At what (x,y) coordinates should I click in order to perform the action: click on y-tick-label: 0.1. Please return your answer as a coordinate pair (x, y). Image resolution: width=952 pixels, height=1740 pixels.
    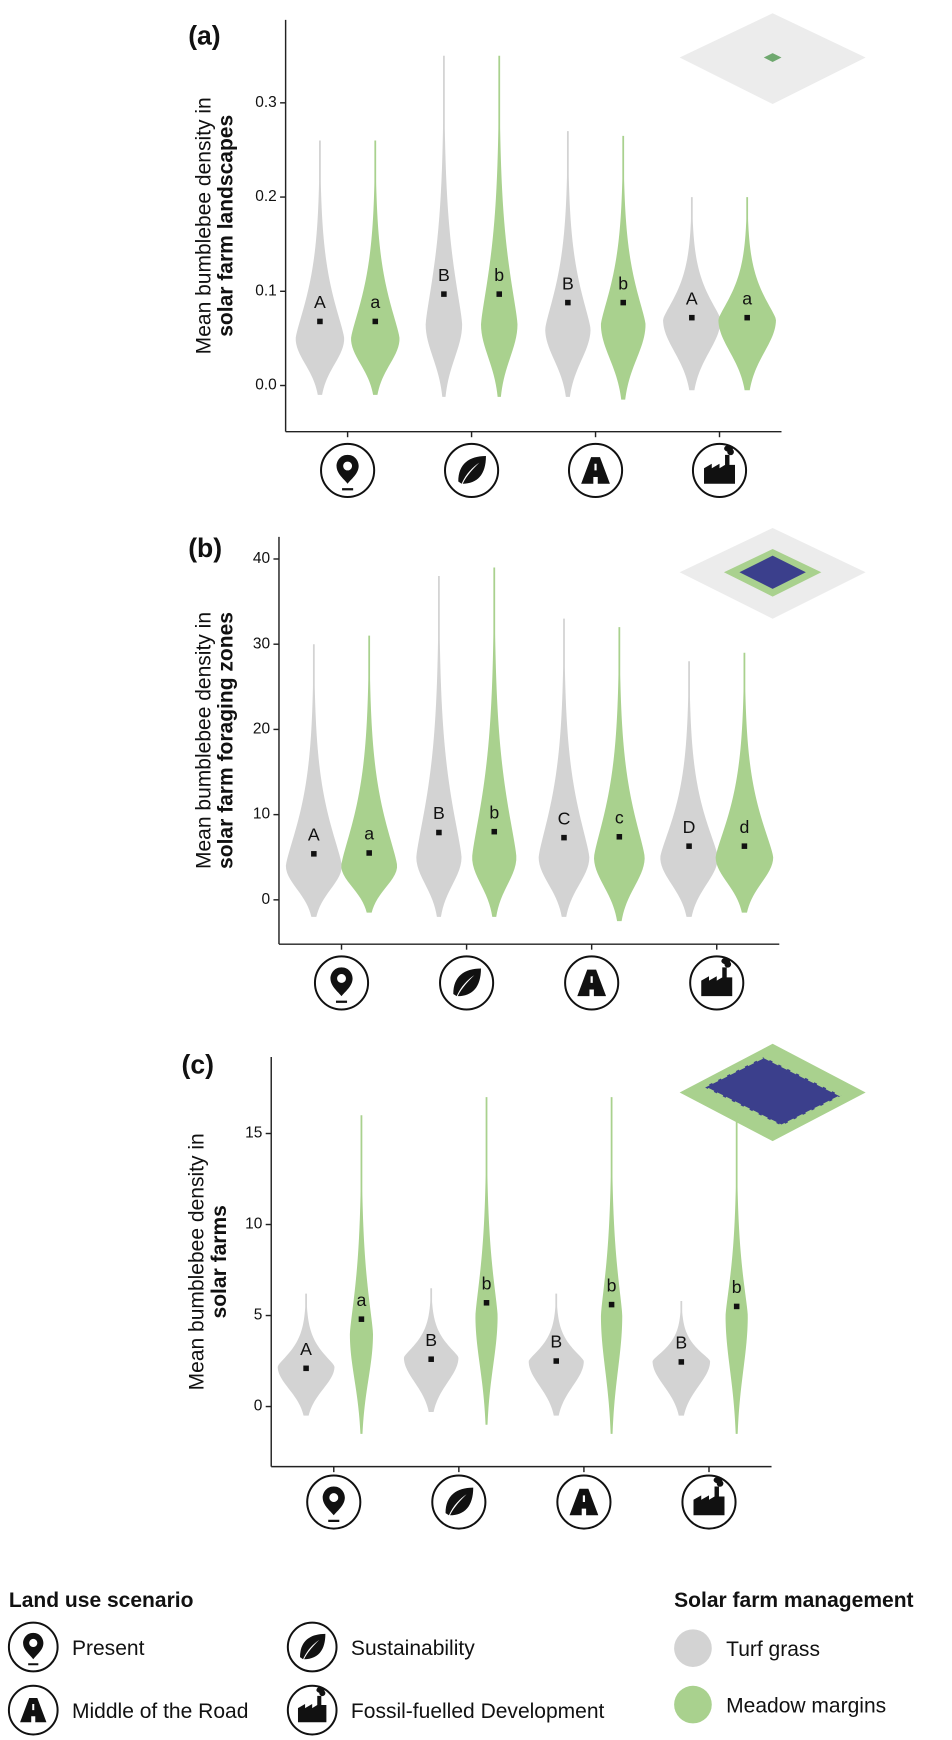
    Looking at the image, I should click on (266, 290).